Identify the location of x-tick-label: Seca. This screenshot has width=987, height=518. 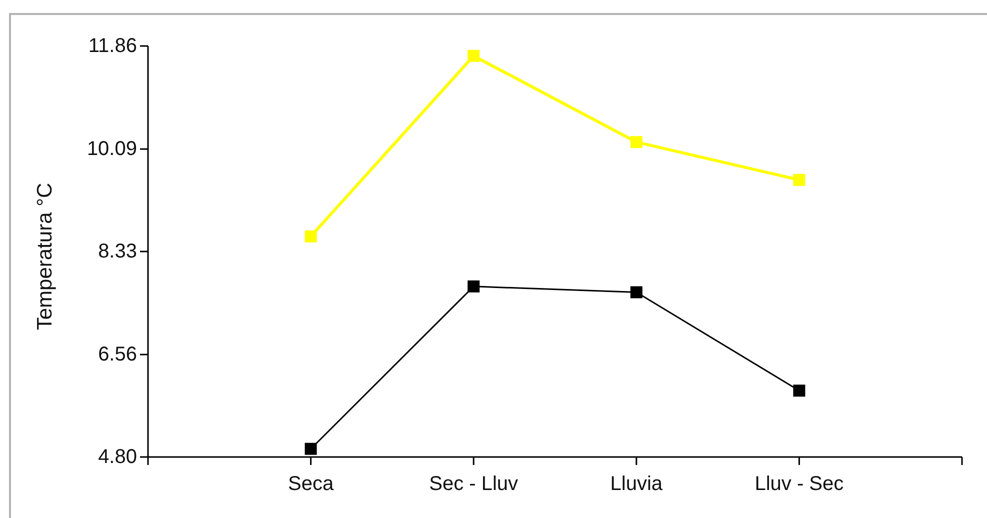
(311, 484).